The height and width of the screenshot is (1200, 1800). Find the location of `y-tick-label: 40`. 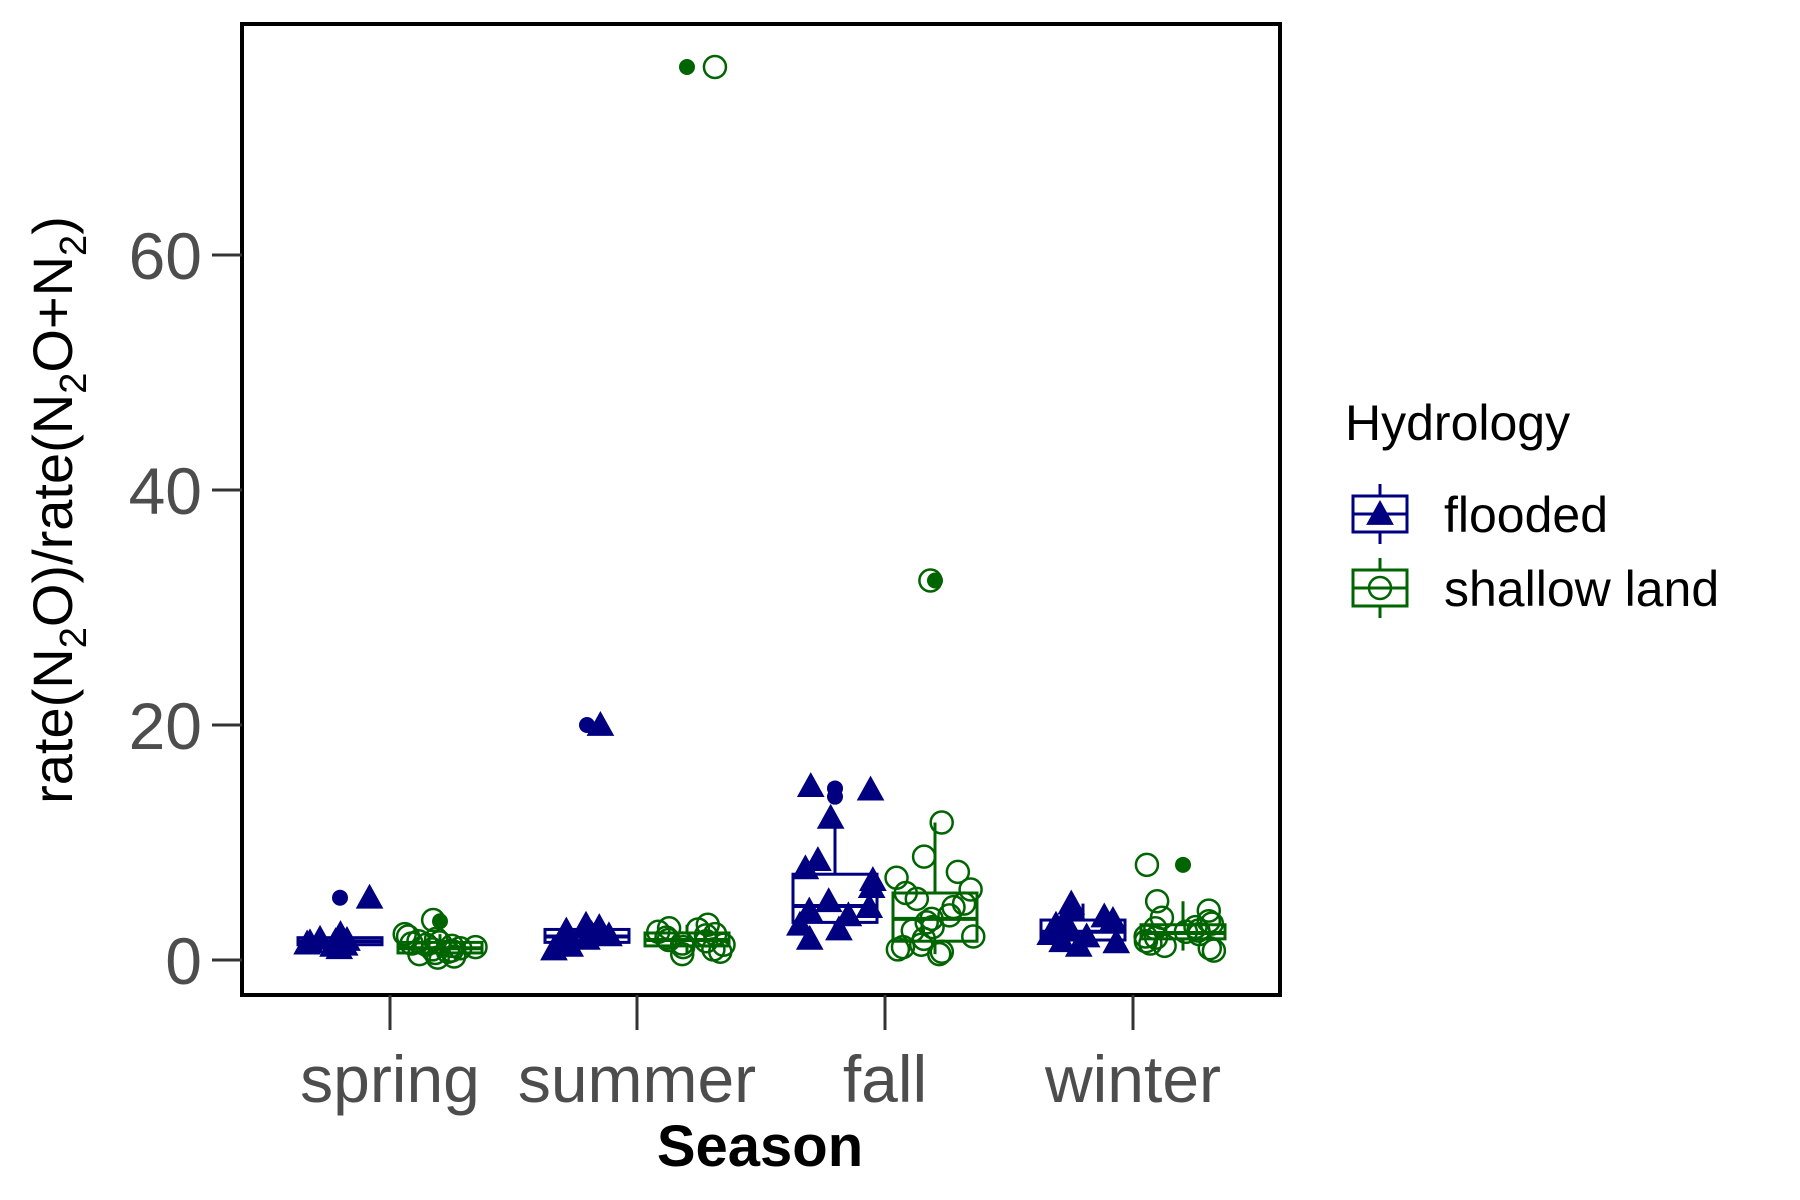

y-tick-label: 40 is located at coordinates (165, 491).